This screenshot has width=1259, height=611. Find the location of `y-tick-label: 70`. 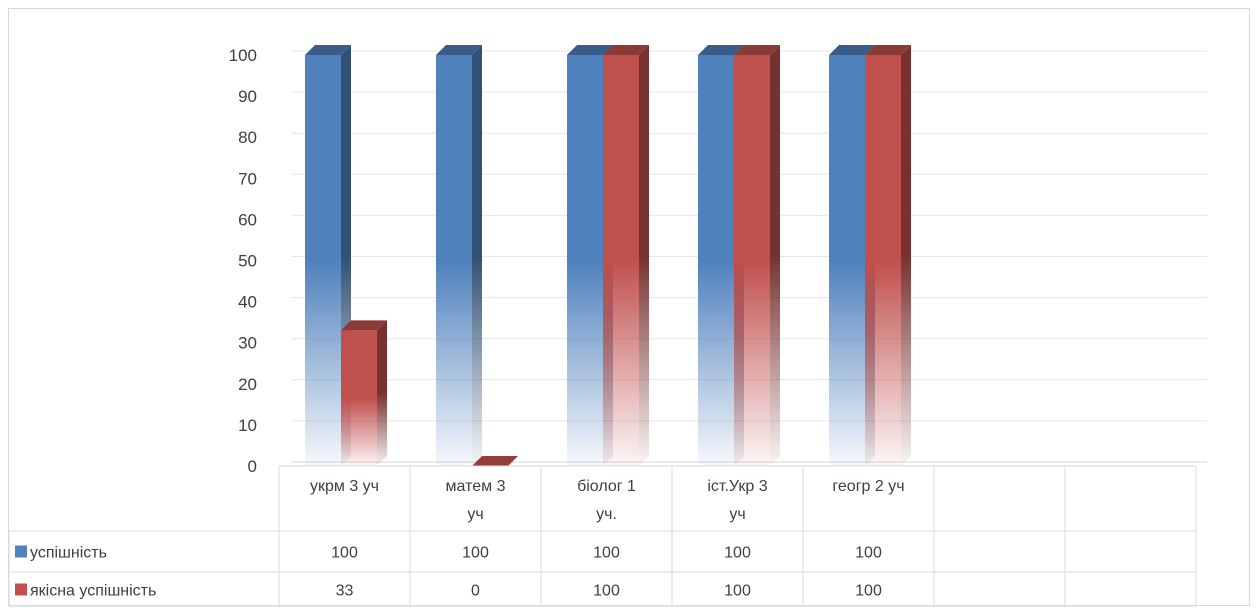

y-tick-label: 70 is located at coordinates (247, 178).